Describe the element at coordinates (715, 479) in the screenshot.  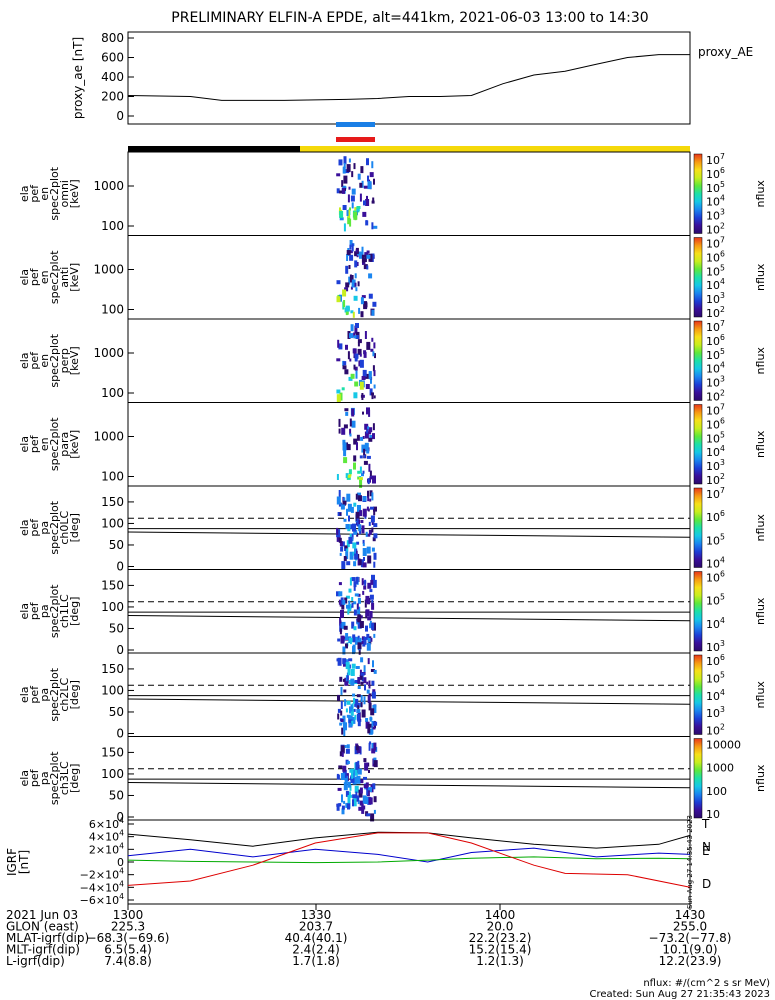
I see `spec-para-cbar-tick: 102` at that location.